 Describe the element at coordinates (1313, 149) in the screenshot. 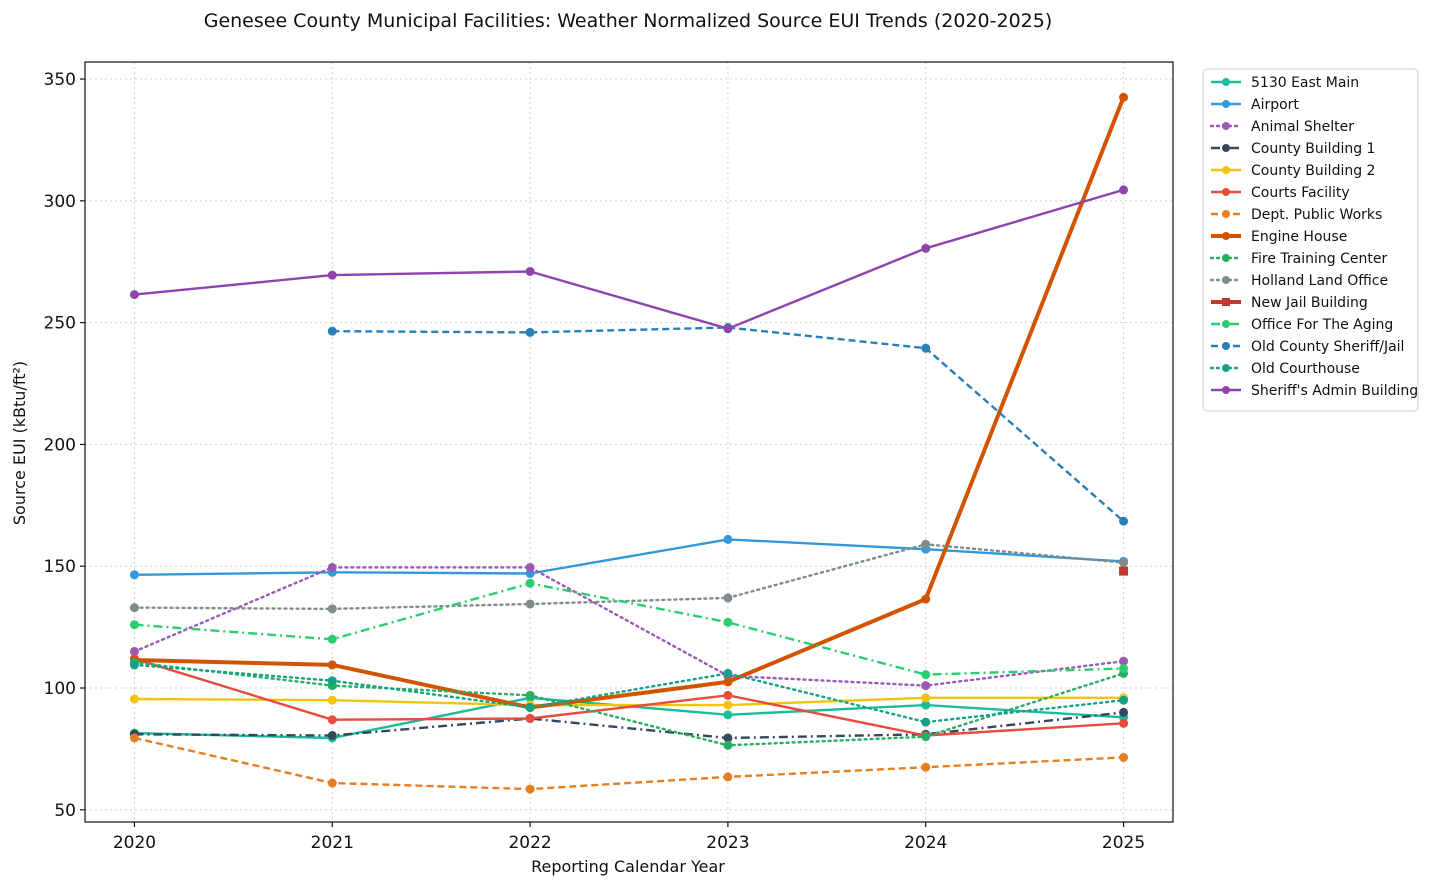

I see `legend-label: County Building 1` at that location.